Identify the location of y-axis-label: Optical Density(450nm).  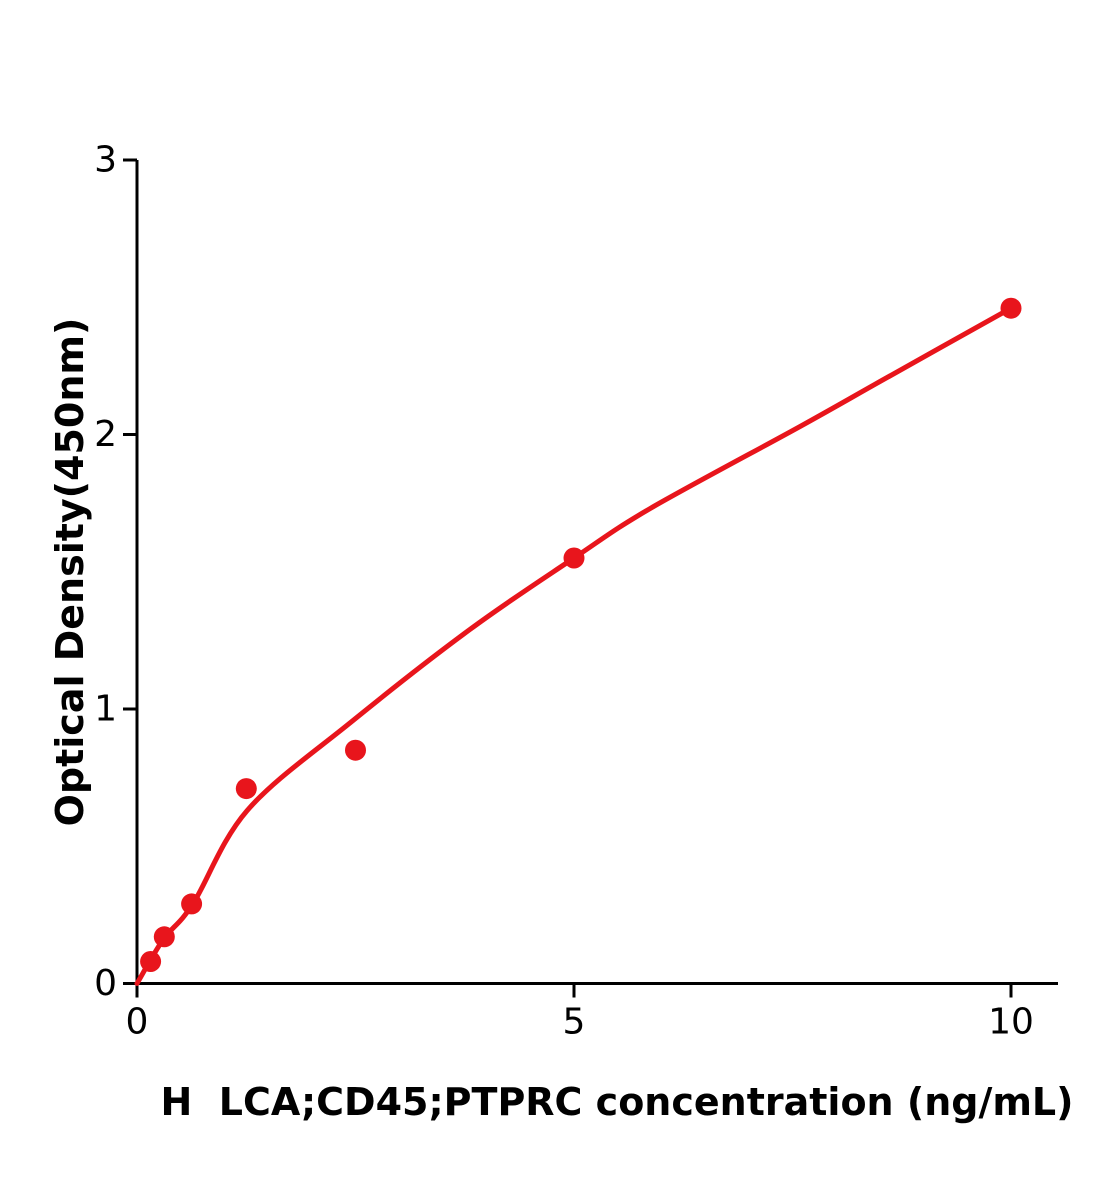
(70, 572).